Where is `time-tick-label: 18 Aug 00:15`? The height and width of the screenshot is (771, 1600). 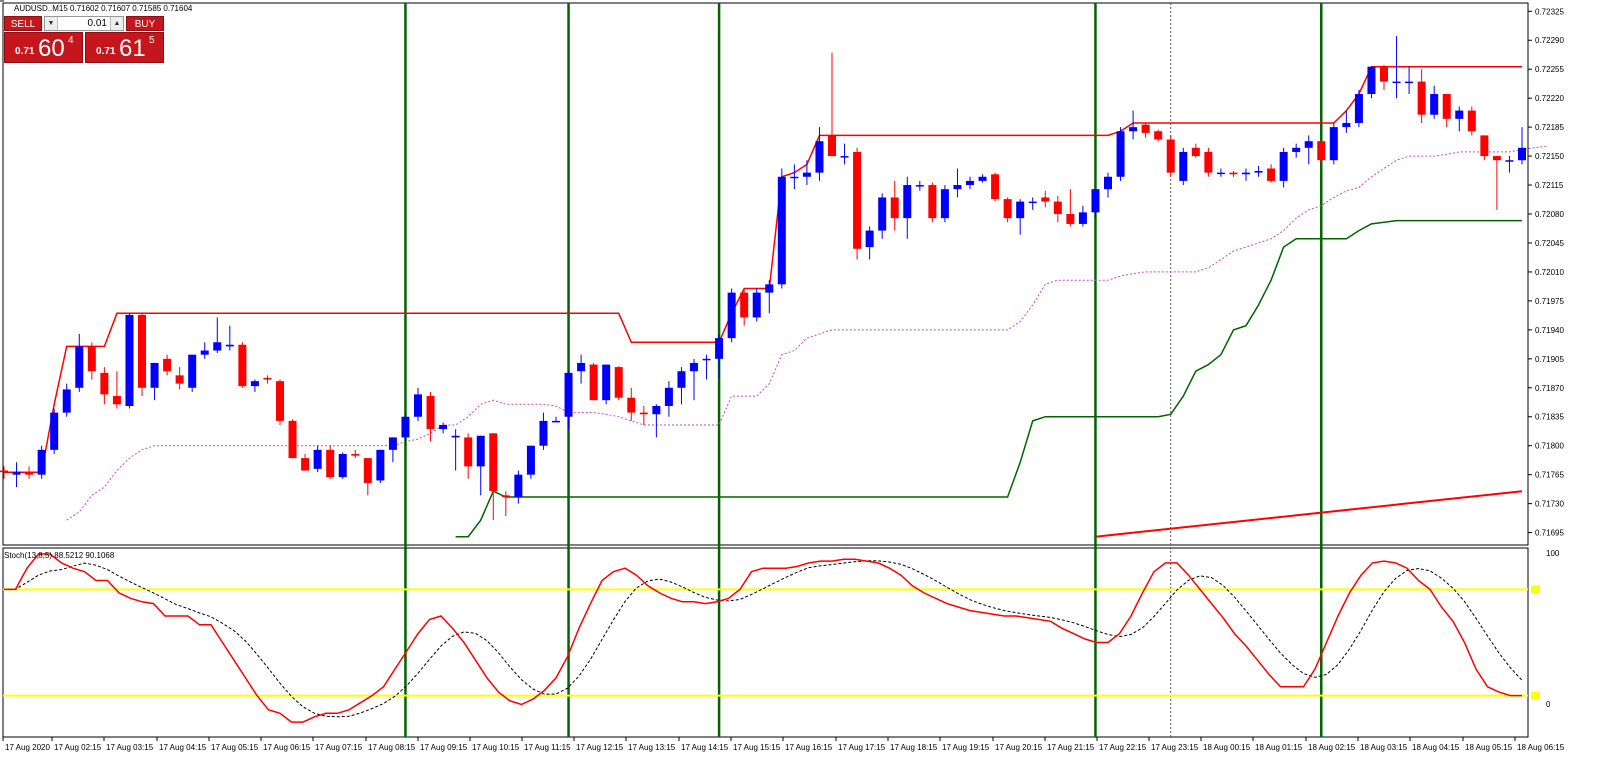
time-tick-label: 18 Aug 00:15 is located at coordinates (1227, 747).